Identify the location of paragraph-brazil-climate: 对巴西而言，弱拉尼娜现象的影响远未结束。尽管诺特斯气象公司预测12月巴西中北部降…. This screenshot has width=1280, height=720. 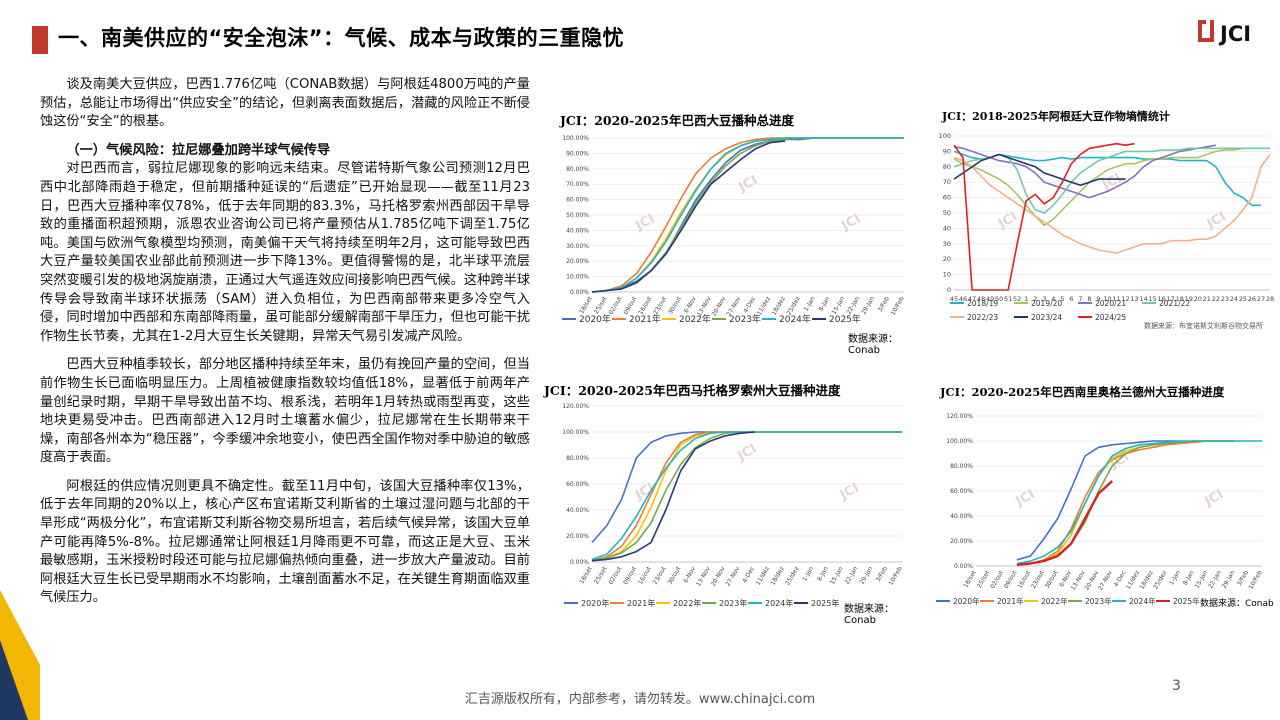
(285, 252).